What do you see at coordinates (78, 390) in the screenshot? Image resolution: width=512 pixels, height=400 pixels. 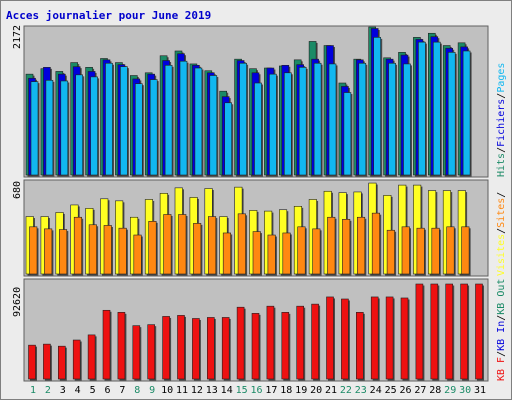 I see `x-tick-day-4: 4` at bounding box center [78, 390].